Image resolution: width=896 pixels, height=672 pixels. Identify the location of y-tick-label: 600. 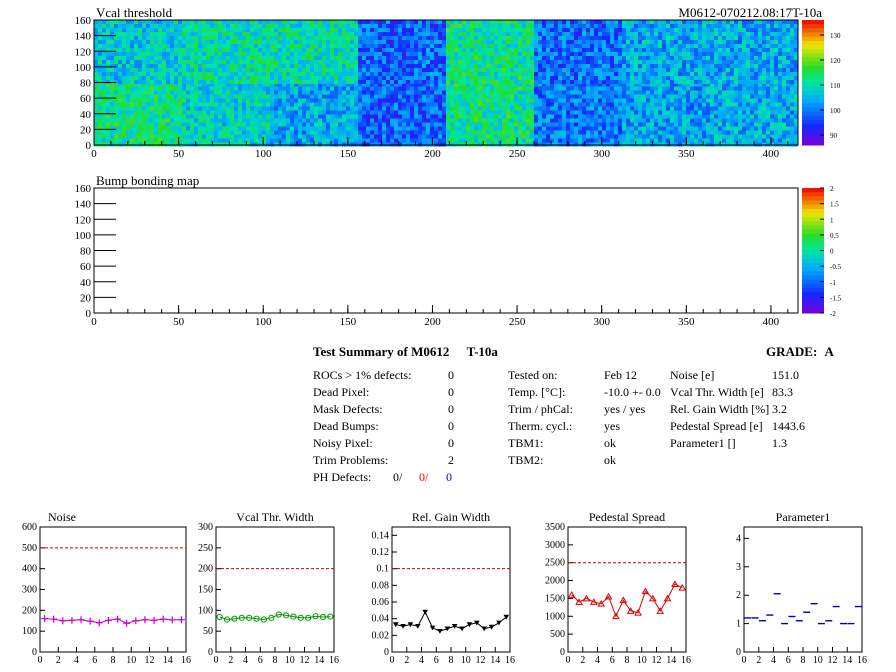
(29, 527).